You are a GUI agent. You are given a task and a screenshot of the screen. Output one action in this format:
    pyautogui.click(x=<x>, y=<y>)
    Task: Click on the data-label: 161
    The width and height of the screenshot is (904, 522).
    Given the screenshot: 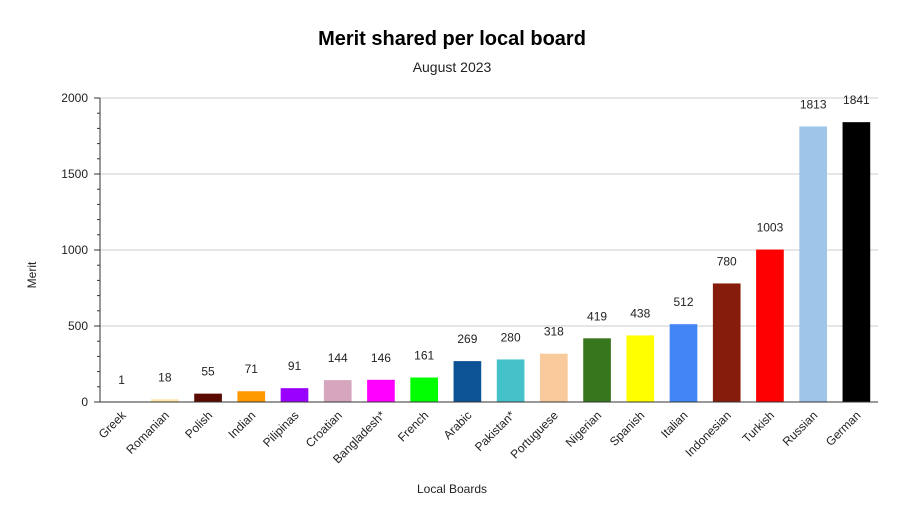 What is the action you would take?
    pyautogui.click(x=424, y=356)
    